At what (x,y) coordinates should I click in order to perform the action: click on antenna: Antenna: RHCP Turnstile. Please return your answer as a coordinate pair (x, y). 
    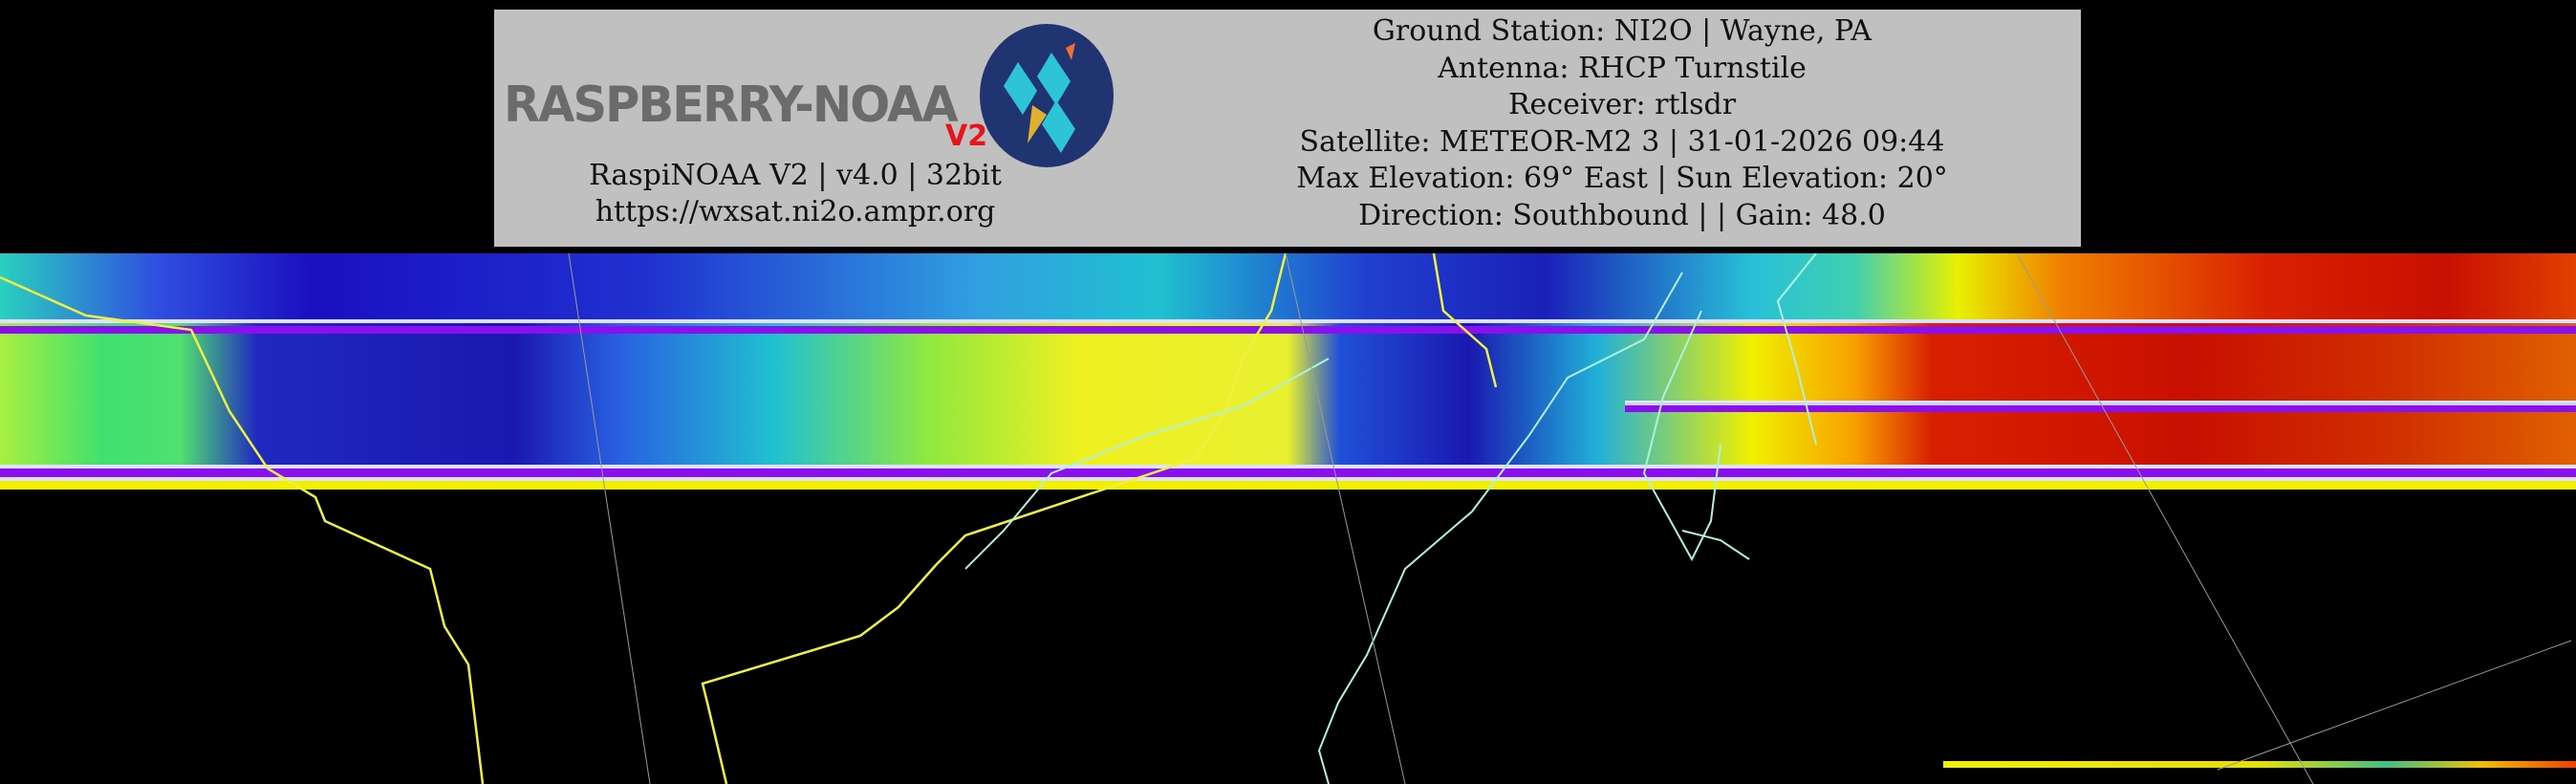
    Looking at the image, I should click on (1622, 68).